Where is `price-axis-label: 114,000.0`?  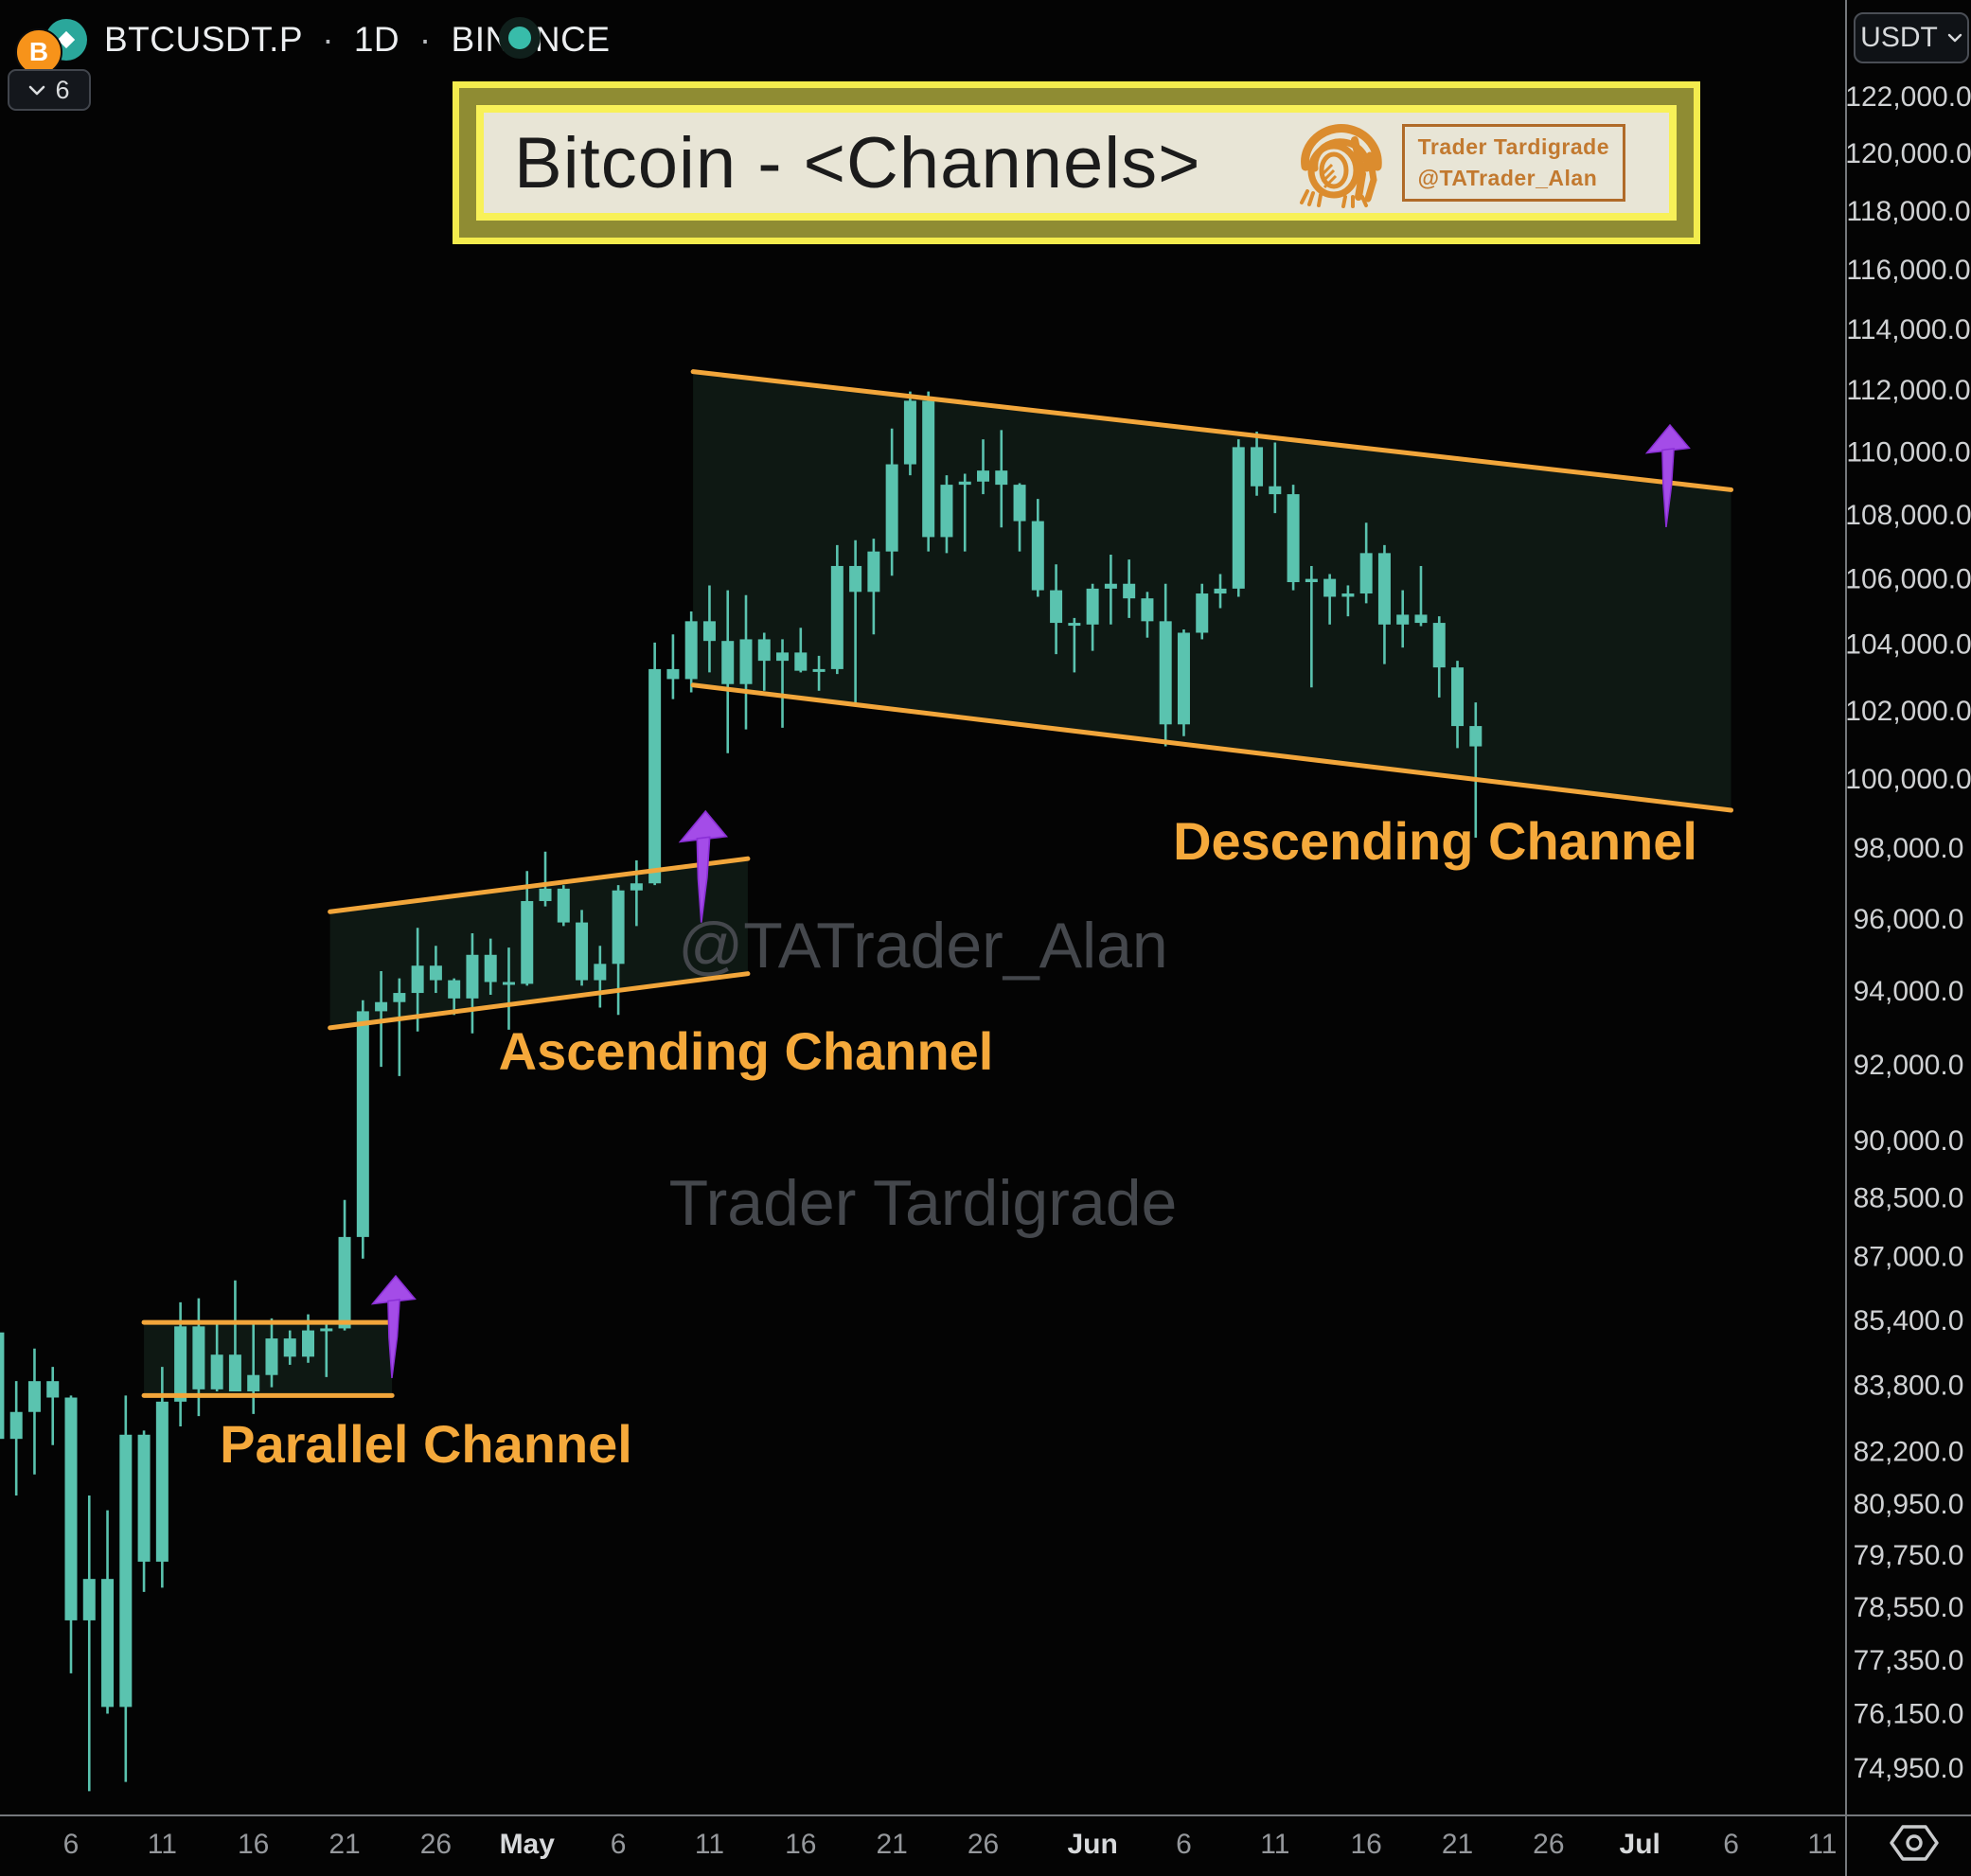
price-axis-label: 114,000.0 is located at coordinates (1908, 329).